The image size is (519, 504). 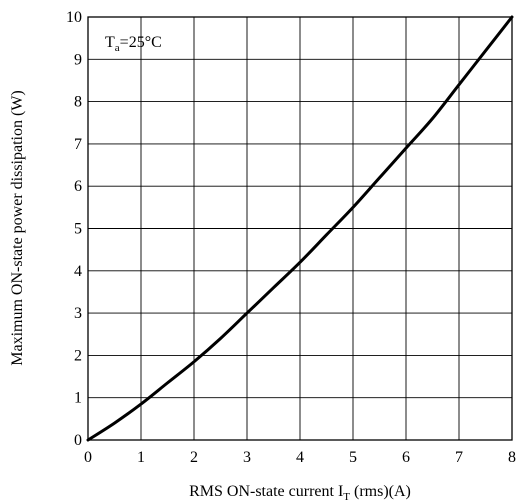 What do you see at coordinates (78, 144) in the screenshot?
I see `y-tick-label: 7` at bounding box center [78, 144].